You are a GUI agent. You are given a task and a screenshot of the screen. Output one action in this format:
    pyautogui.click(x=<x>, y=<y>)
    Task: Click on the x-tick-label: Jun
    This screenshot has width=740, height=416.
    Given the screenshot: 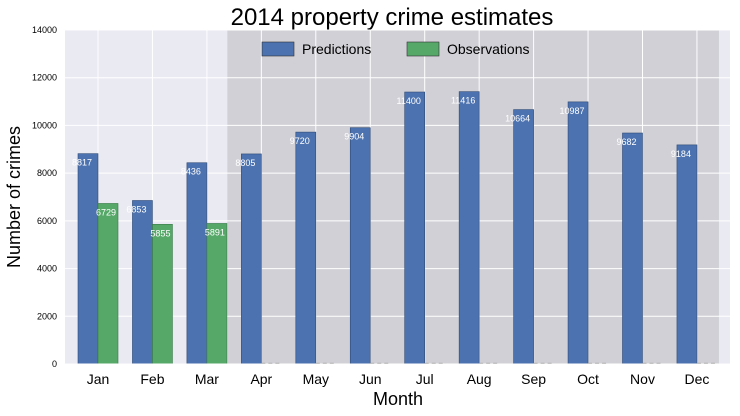 What is the action you would take?
    pyautogui.click(x=370, y=379)
    